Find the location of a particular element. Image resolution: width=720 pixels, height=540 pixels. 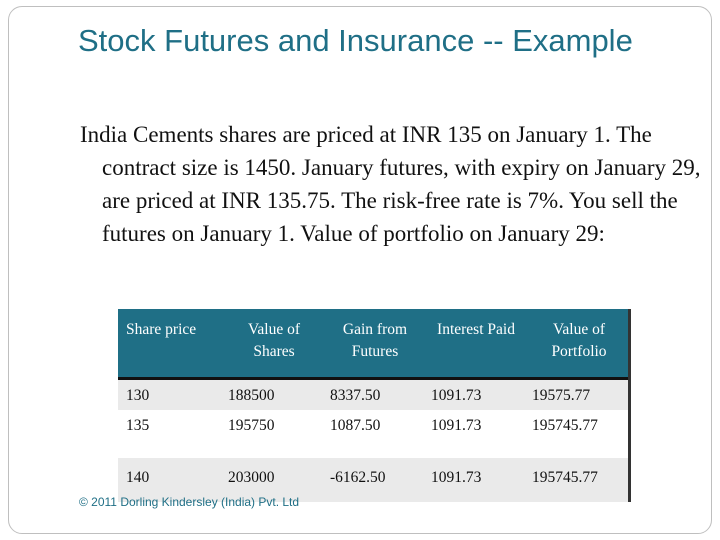

cell-share-price: 140 is located at coordinates (138, 477).